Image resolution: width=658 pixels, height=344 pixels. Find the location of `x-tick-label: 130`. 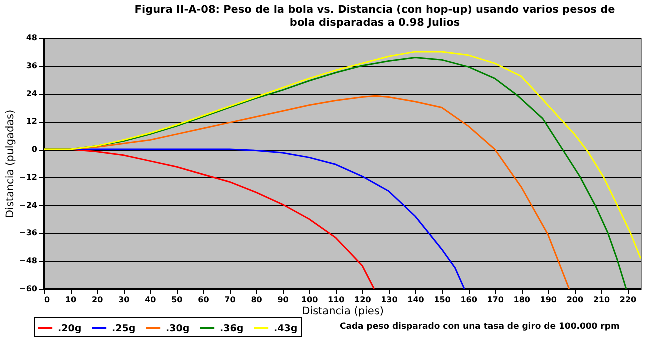

x-tick-label: 130 is located at coordinates (389, 300).